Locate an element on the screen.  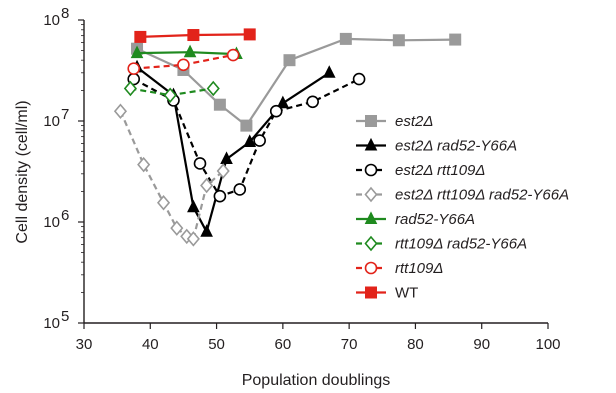
y-tick-exponent: 7 is located at coordinates (65, 114).